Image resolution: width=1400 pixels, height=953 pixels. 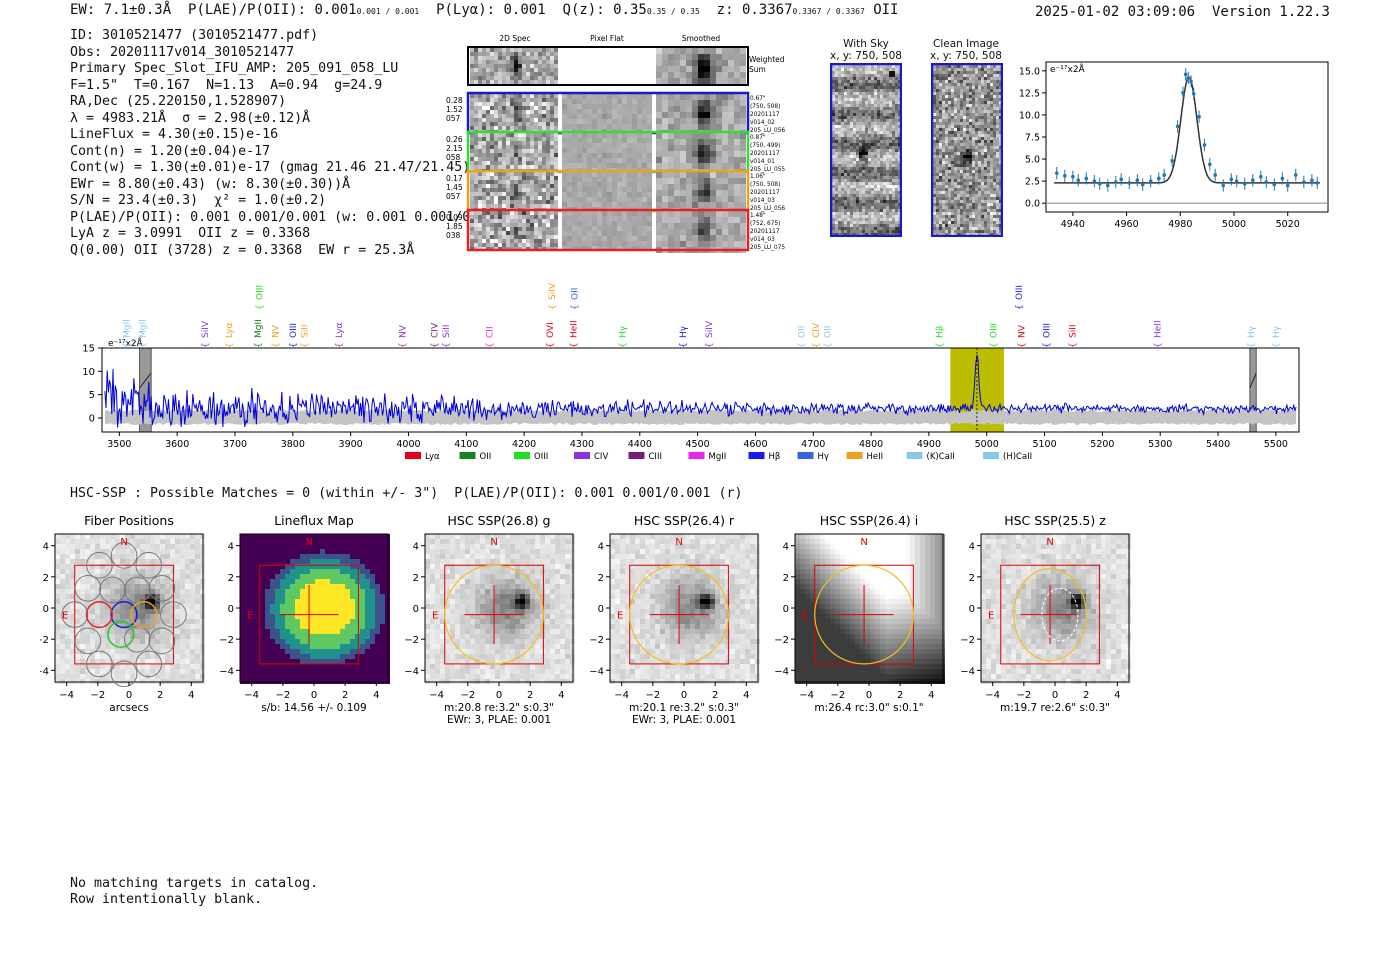 I want to click on data-point, so click(x=1056, y=173).